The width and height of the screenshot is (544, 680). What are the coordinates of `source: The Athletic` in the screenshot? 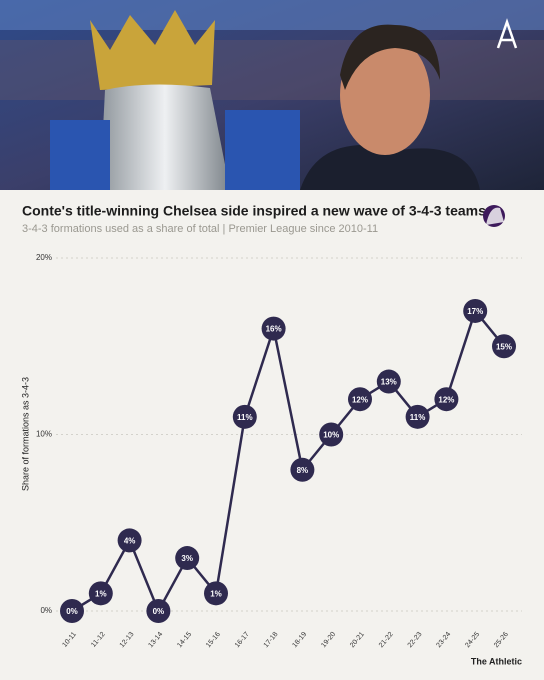 It's located at (496, 661).